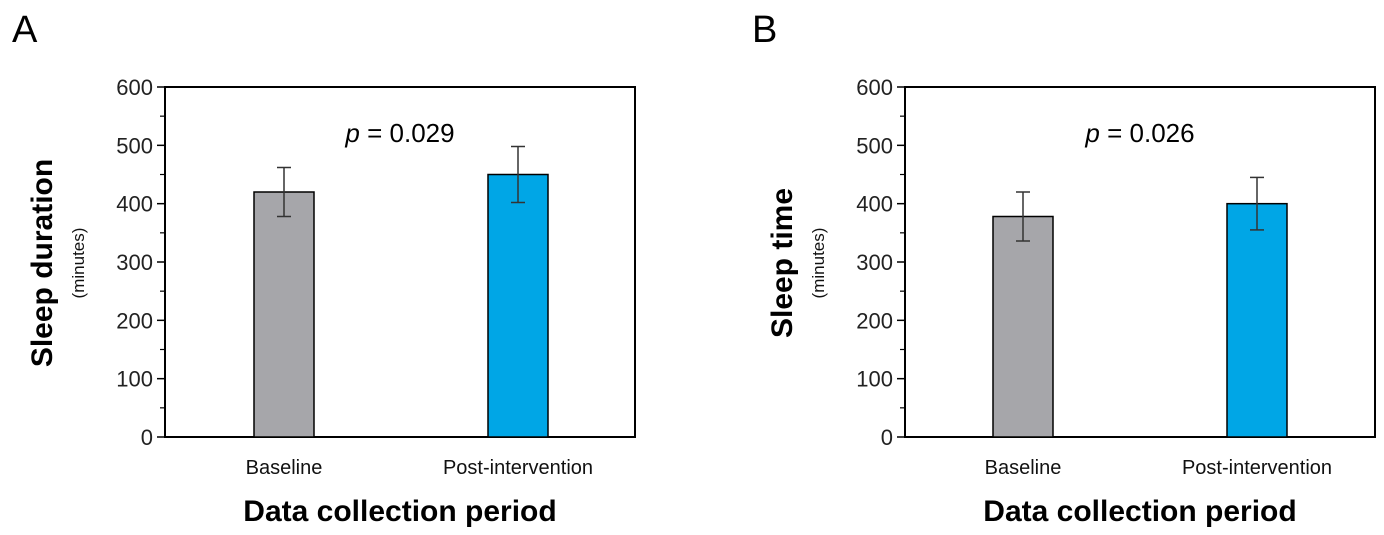 The width and height of the screenshot is (1384, 535). Describe the element at coordinates (782, 263) in the screenshot. I see `y-axis-title: Sleep time` at that location.